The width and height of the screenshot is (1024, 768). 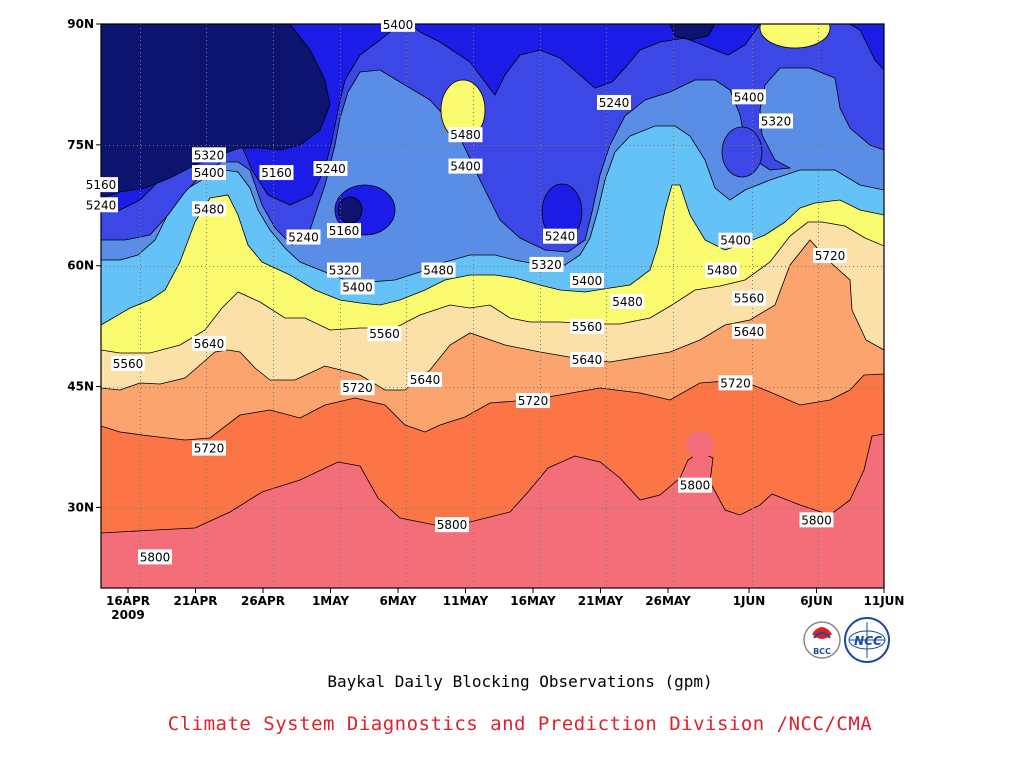 I want to click on x-tick-label: 21APR, so click(x=195, y=601).